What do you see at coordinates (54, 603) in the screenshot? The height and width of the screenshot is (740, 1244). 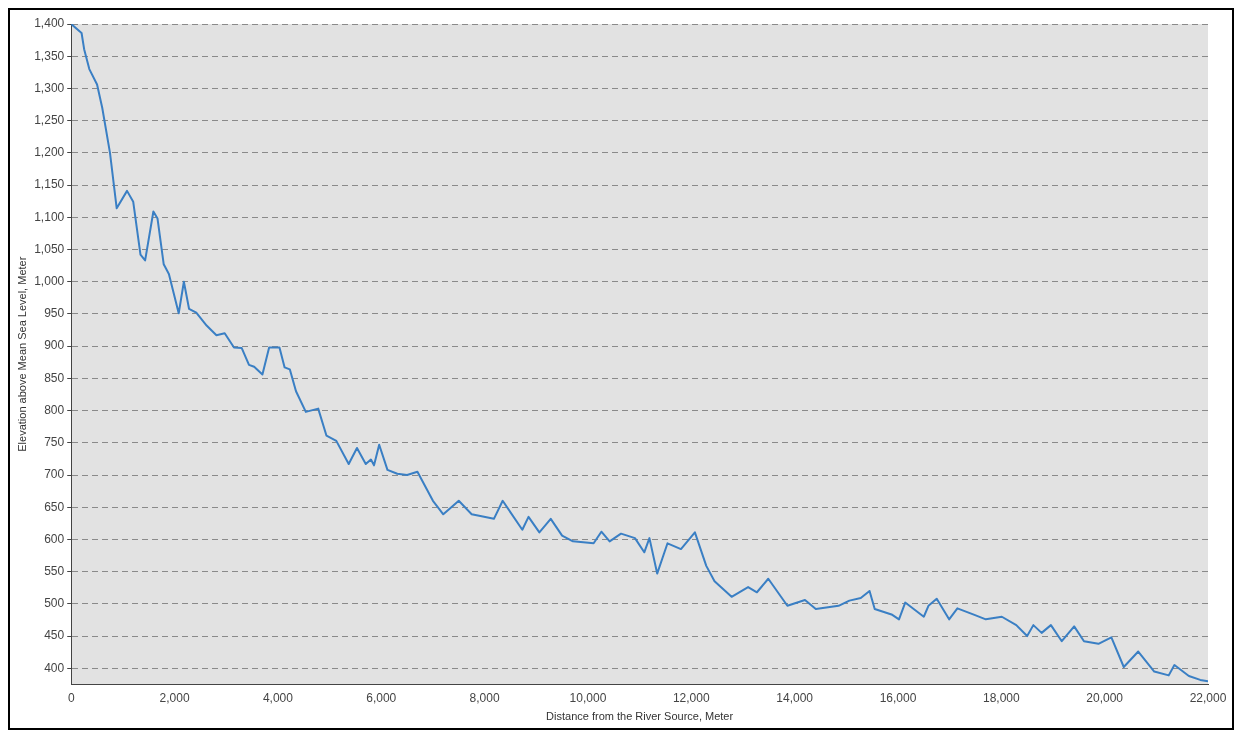 I see `y-tick-label: 500` at bounding box center [54, 603].